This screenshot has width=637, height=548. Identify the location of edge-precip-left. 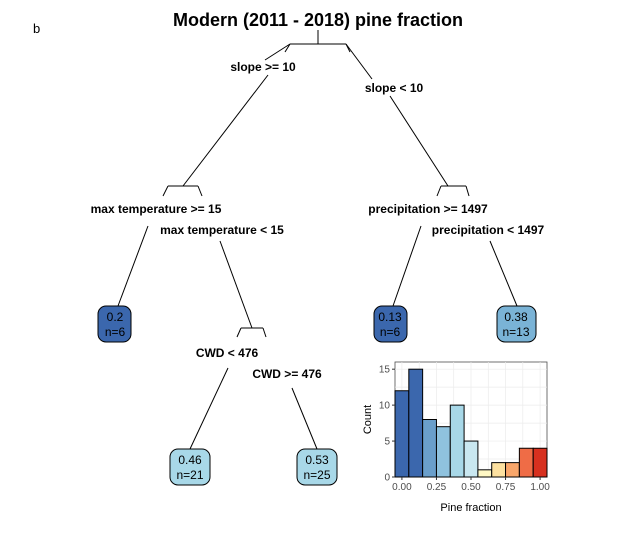
(407, 266).